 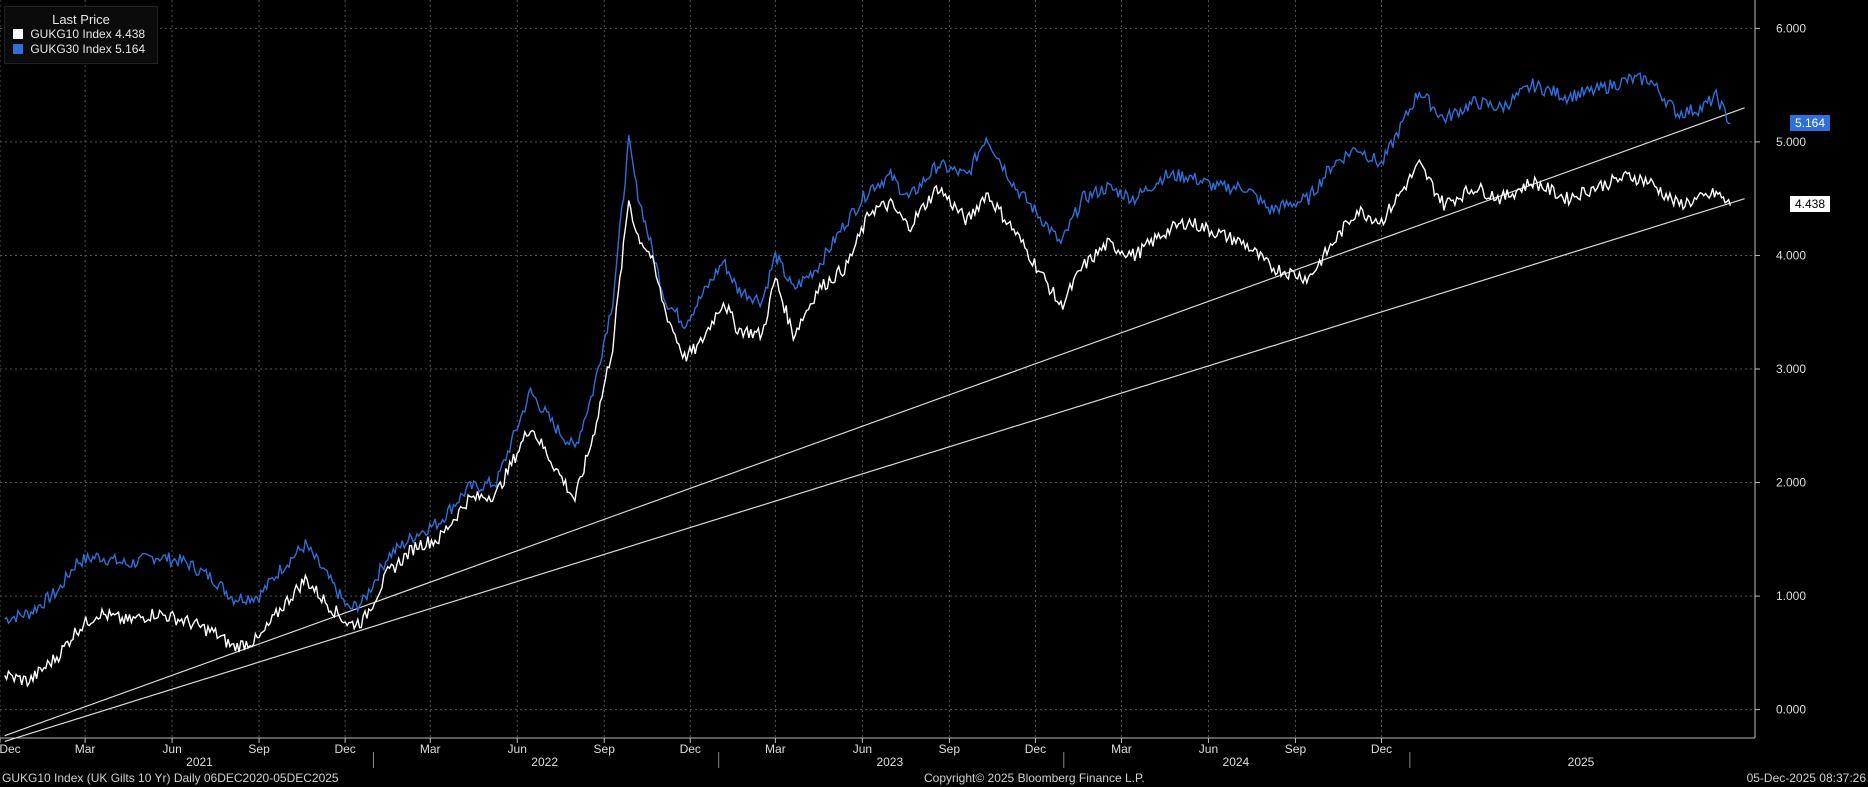 I want to click on y-tick-label: 4.000, so click(x=1791, y=255).